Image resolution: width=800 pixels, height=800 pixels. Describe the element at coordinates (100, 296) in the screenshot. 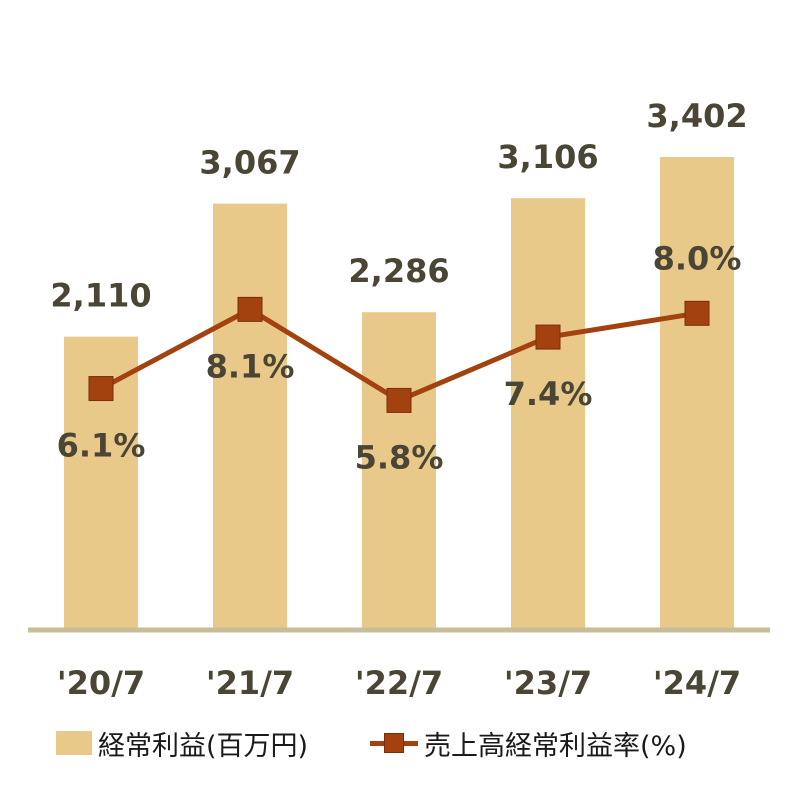

I see `bar-value-label-1: 2,110` at that location.